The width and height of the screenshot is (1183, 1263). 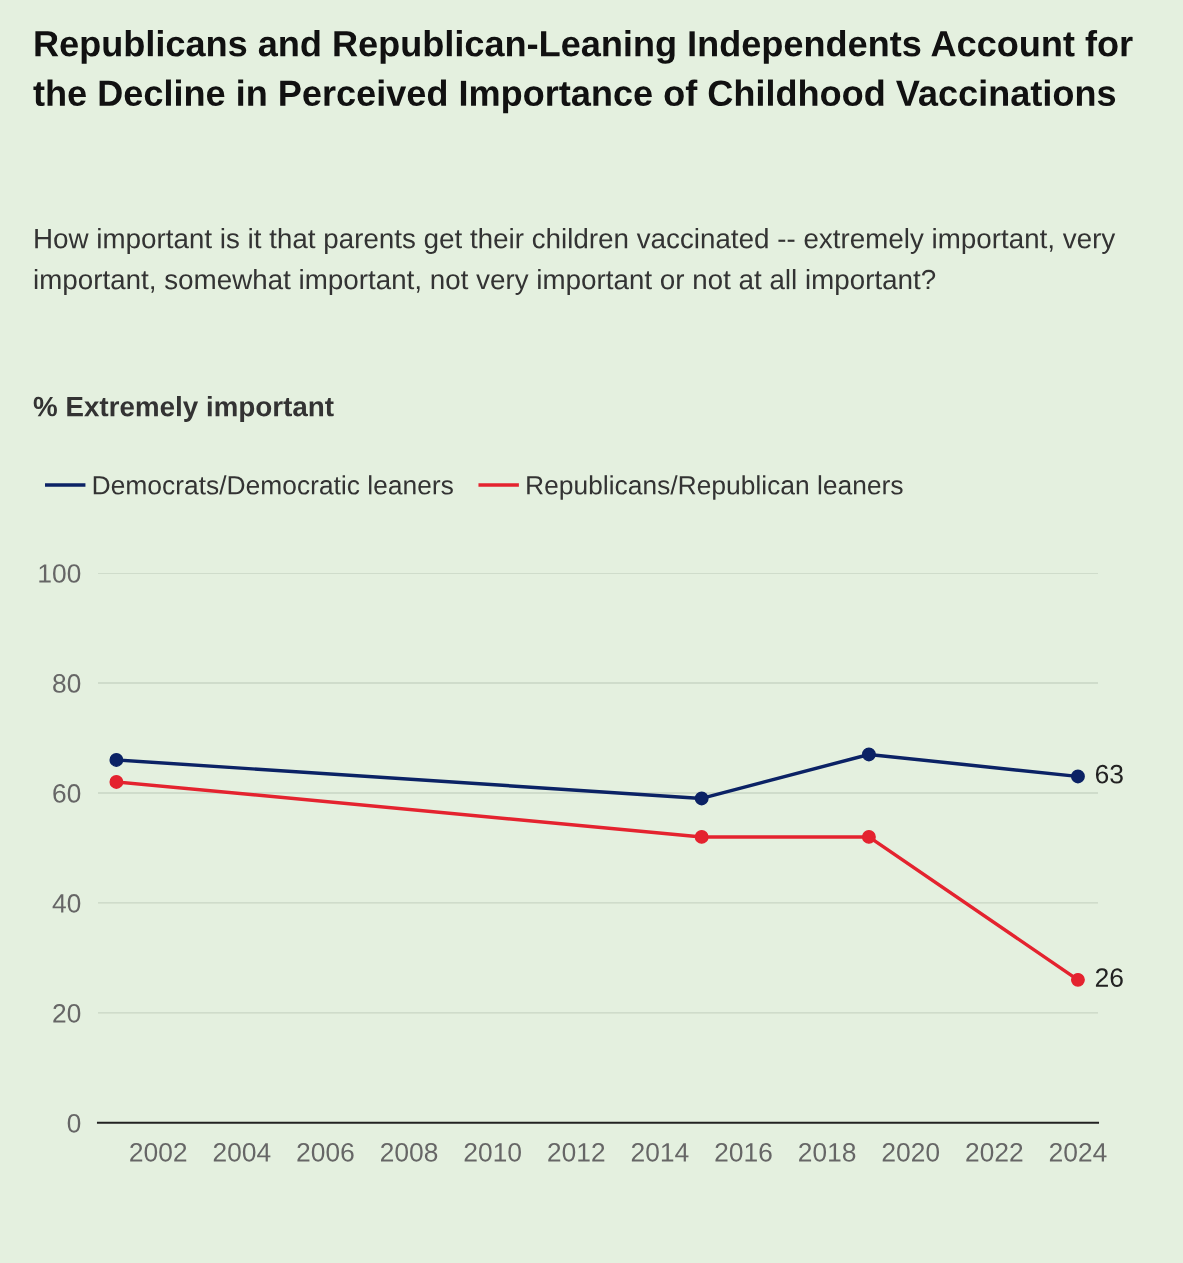 What do you see at coordinates (743, 1152) in the screenshot?
I see `x-tick-label: 2016` at bounding box center [743, 1152].